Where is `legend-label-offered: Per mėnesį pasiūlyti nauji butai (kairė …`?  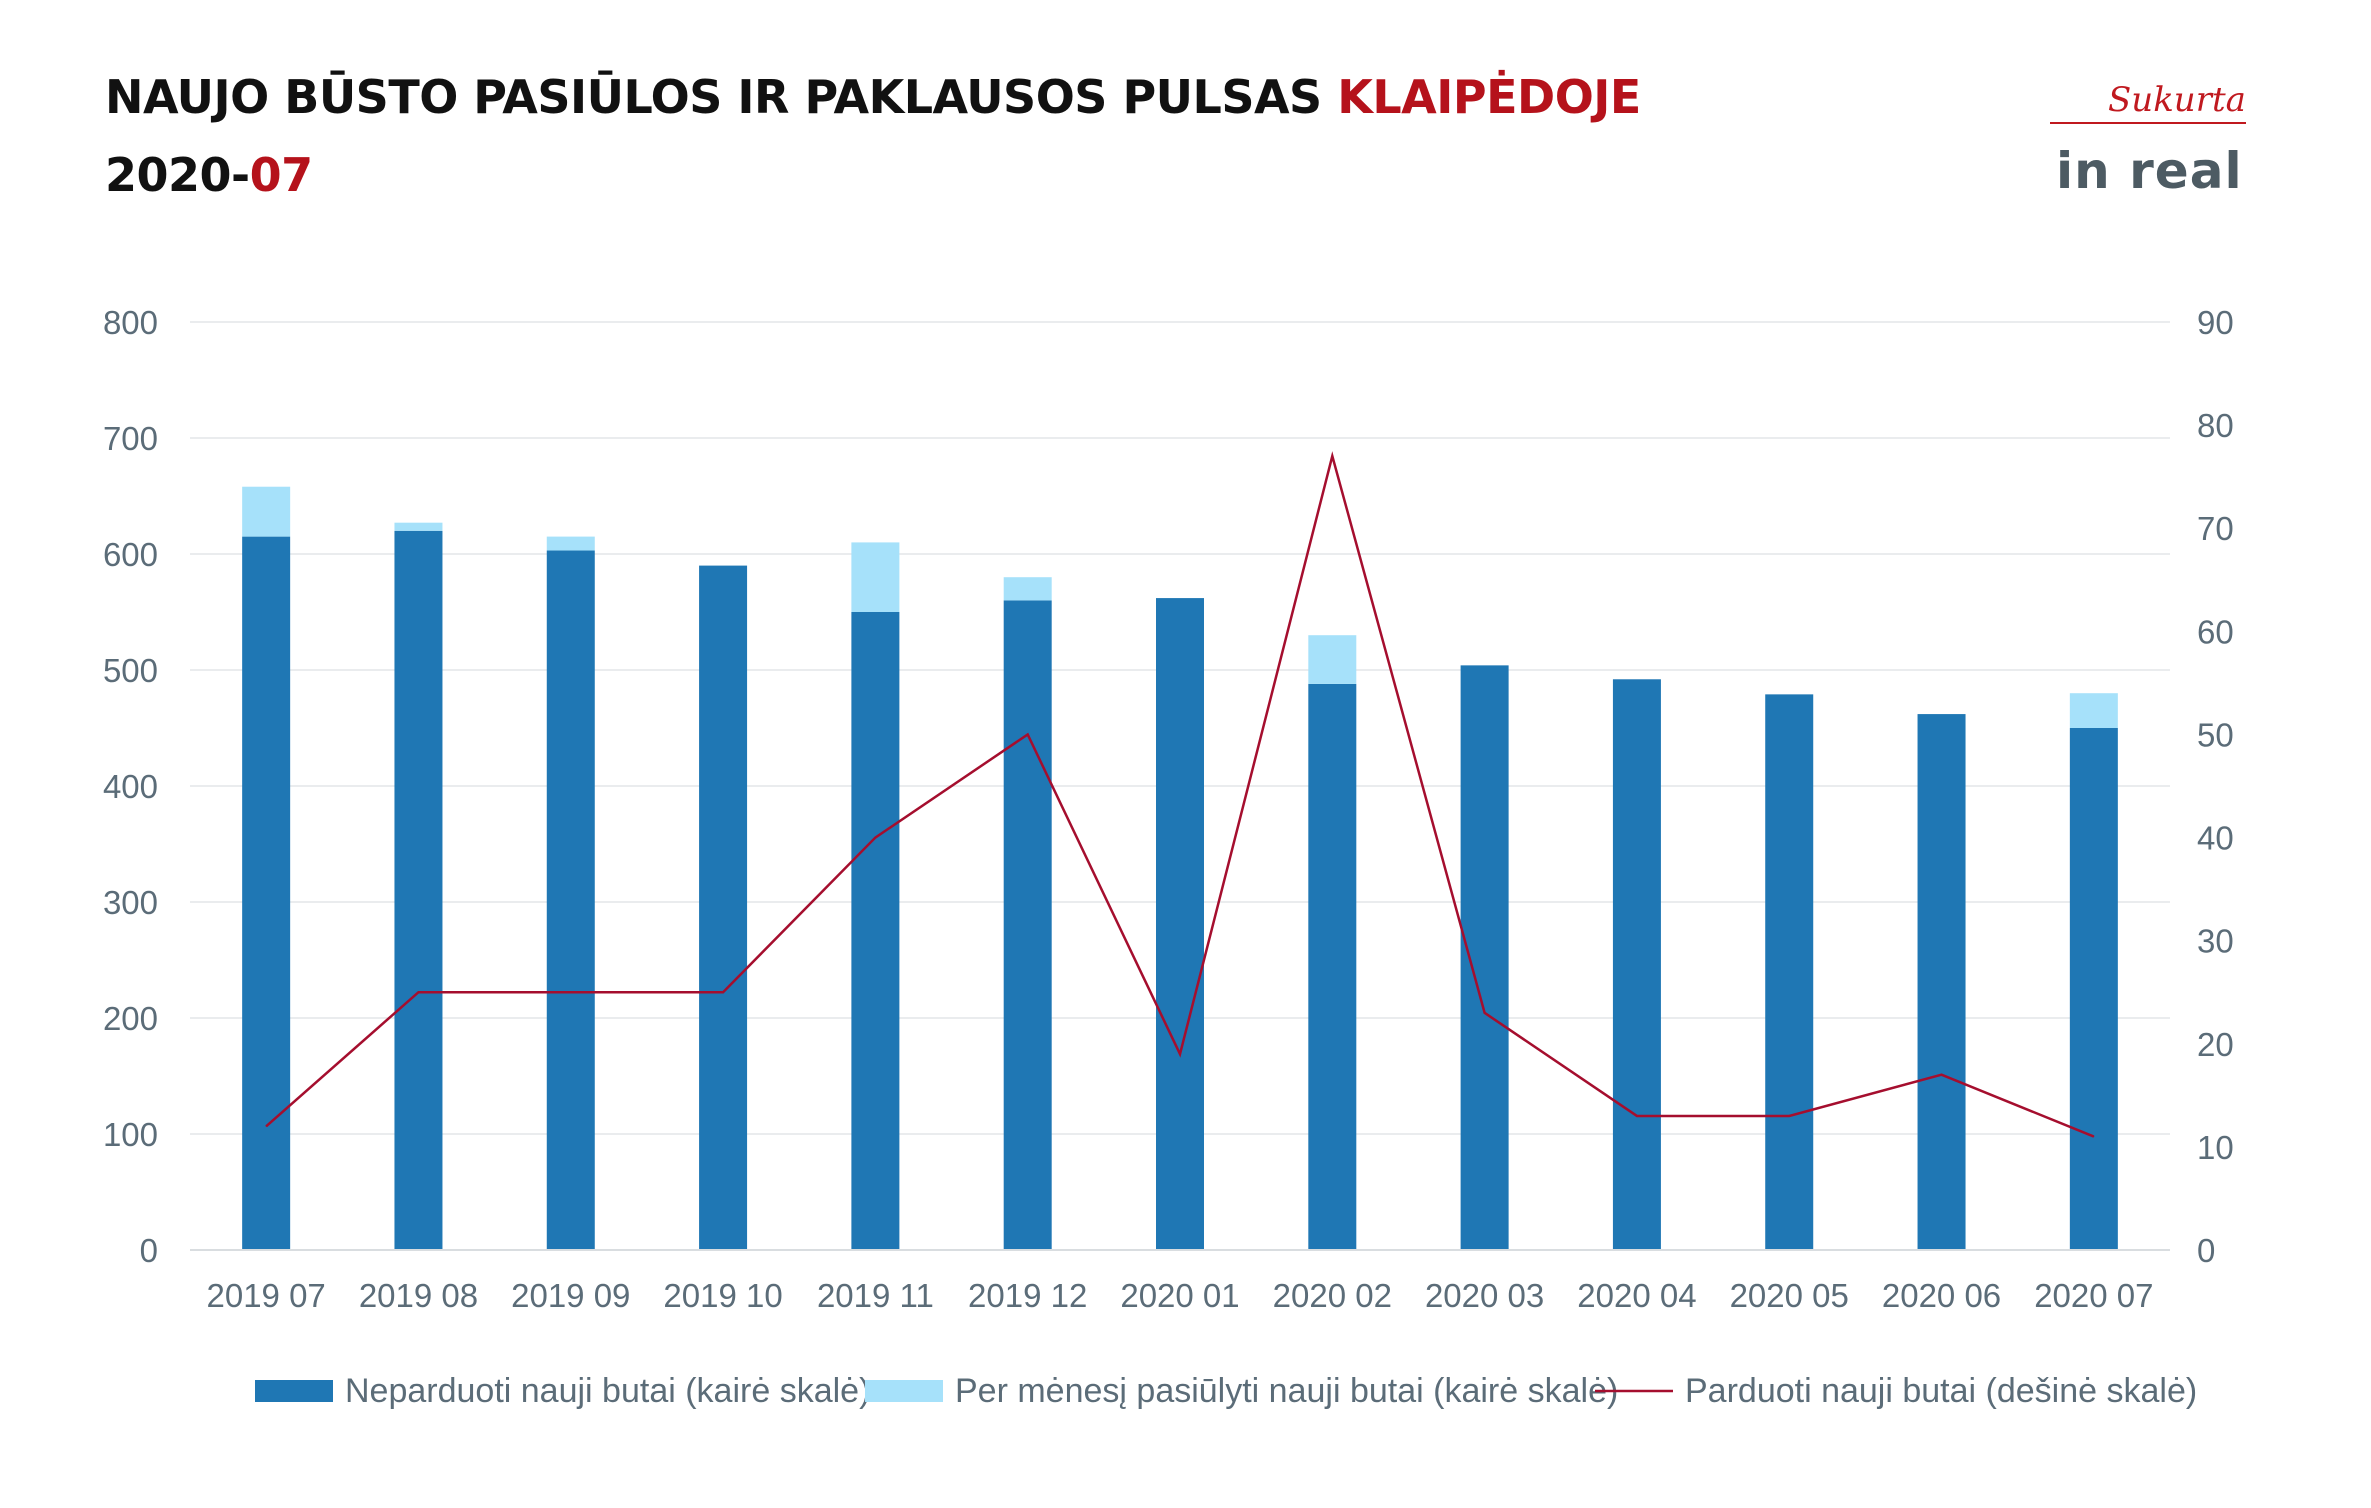 legend-label-offered: Per mėnesį pasiūlyti nauji butai (kairė … is located at coordinates (1286, 1391).